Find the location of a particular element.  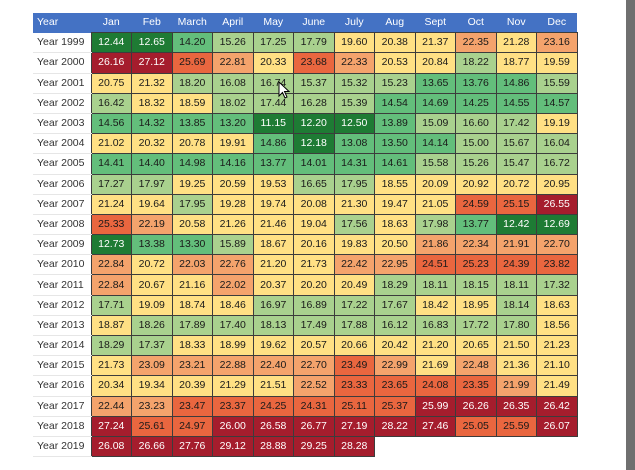

data-cell: 14.16 is located at coordinates (233, 164).